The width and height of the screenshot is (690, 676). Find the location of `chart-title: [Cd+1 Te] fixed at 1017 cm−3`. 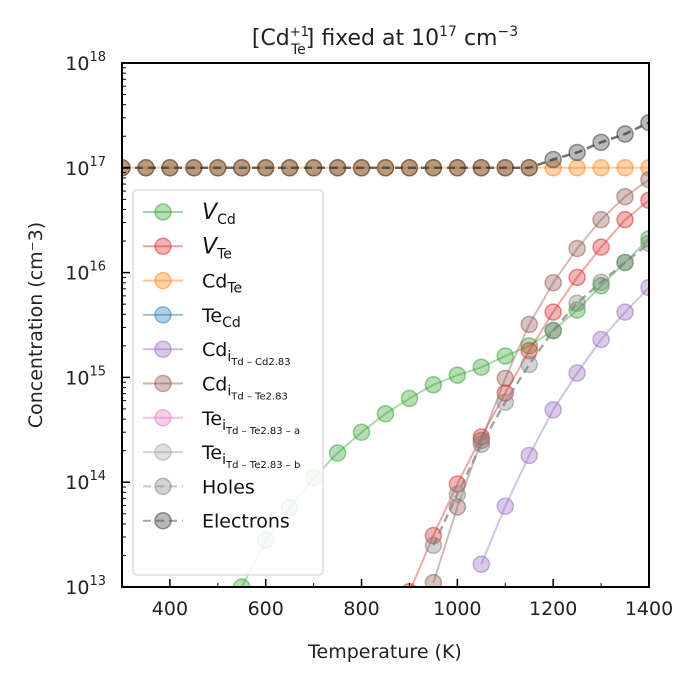

chart-title: [Cd+1 Te] fixed at 1017 cm−3 is located at coordinates (385, 41).